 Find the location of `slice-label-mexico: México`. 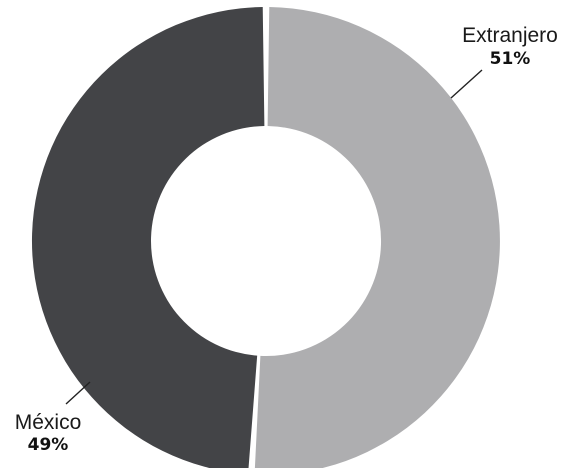

slice-label-mexico: México is located at coordinates (48, 422).